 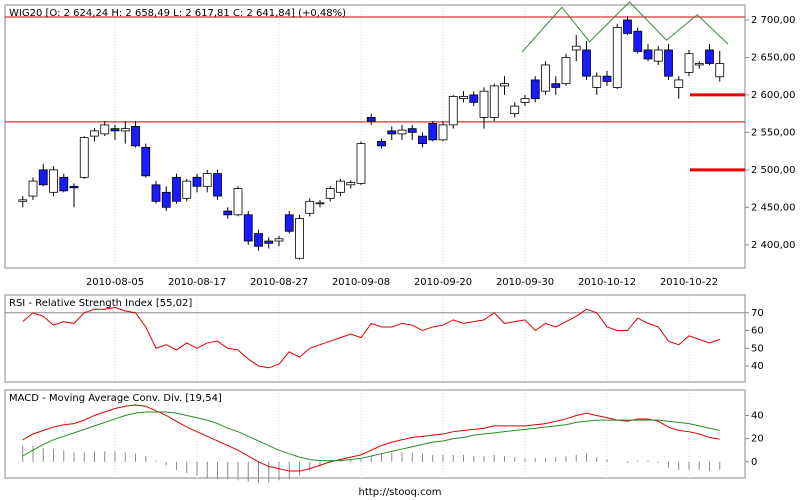 What do you see at coordinates (773, 207) in the screenshot?
I see `y-tick-label: 2 450,00` at bounding box center [773, 207].